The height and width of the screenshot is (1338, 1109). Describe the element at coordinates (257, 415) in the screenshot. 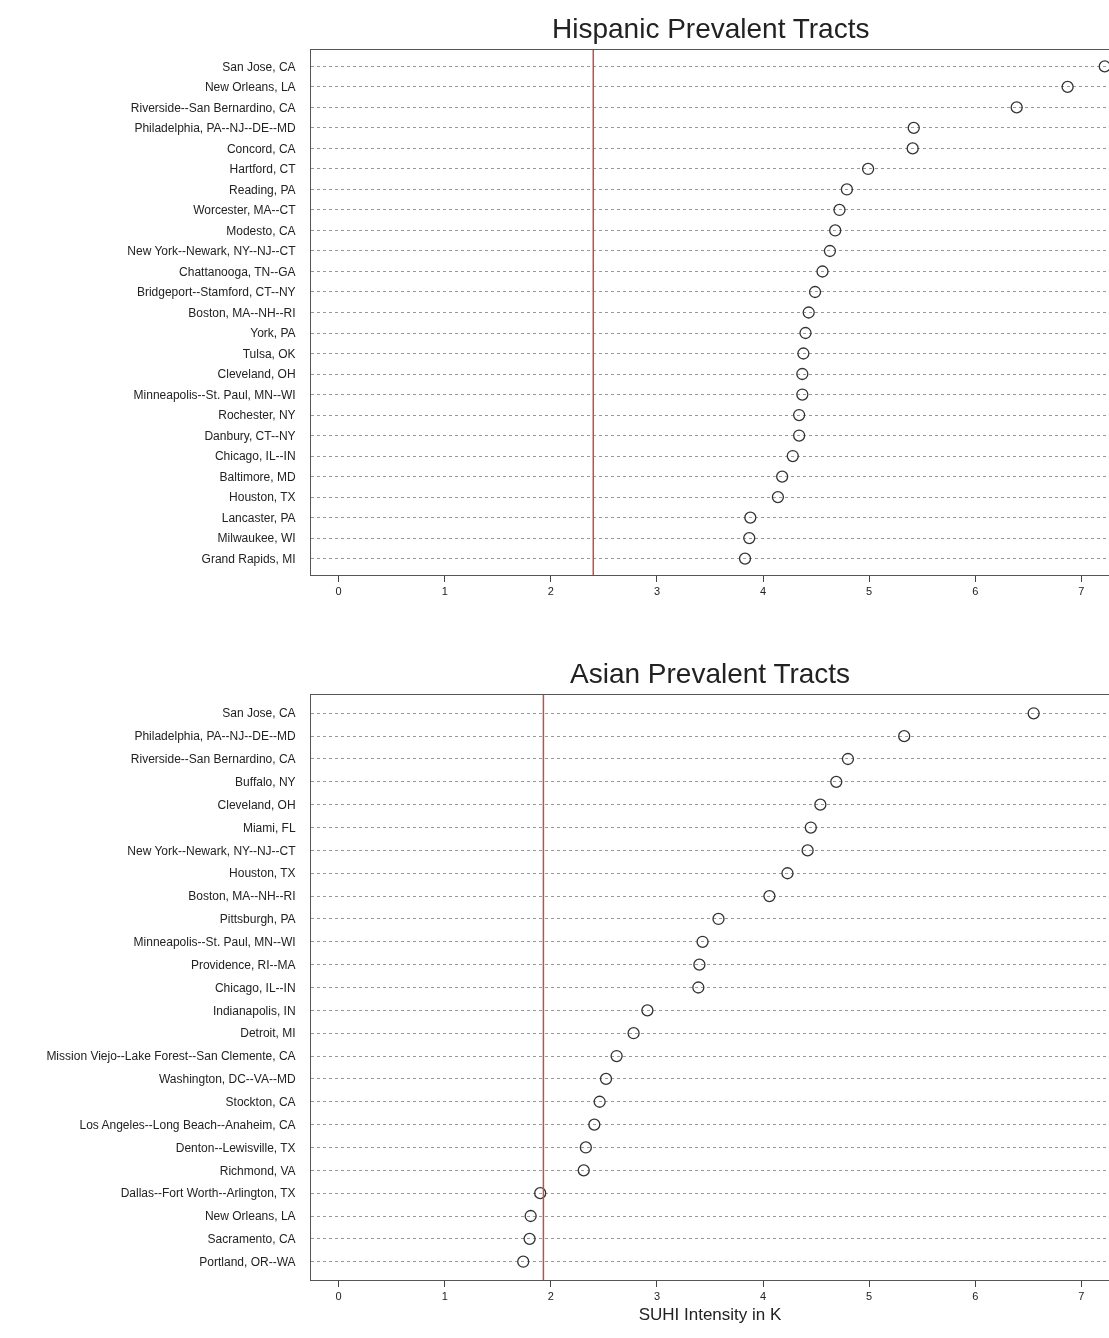

I see `y-tick-label: Rochester, NY` at that location.